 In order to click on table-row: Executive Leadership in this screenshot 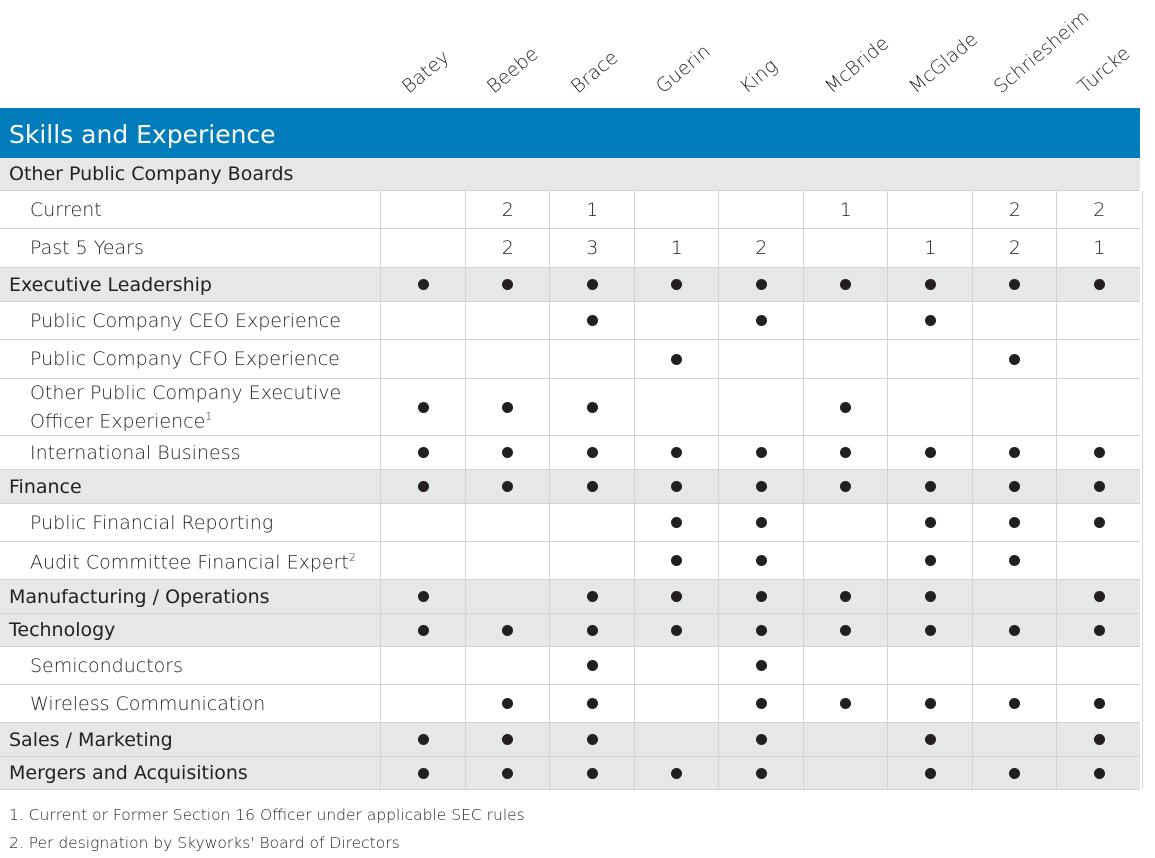, I will do `click(571, 285)`.